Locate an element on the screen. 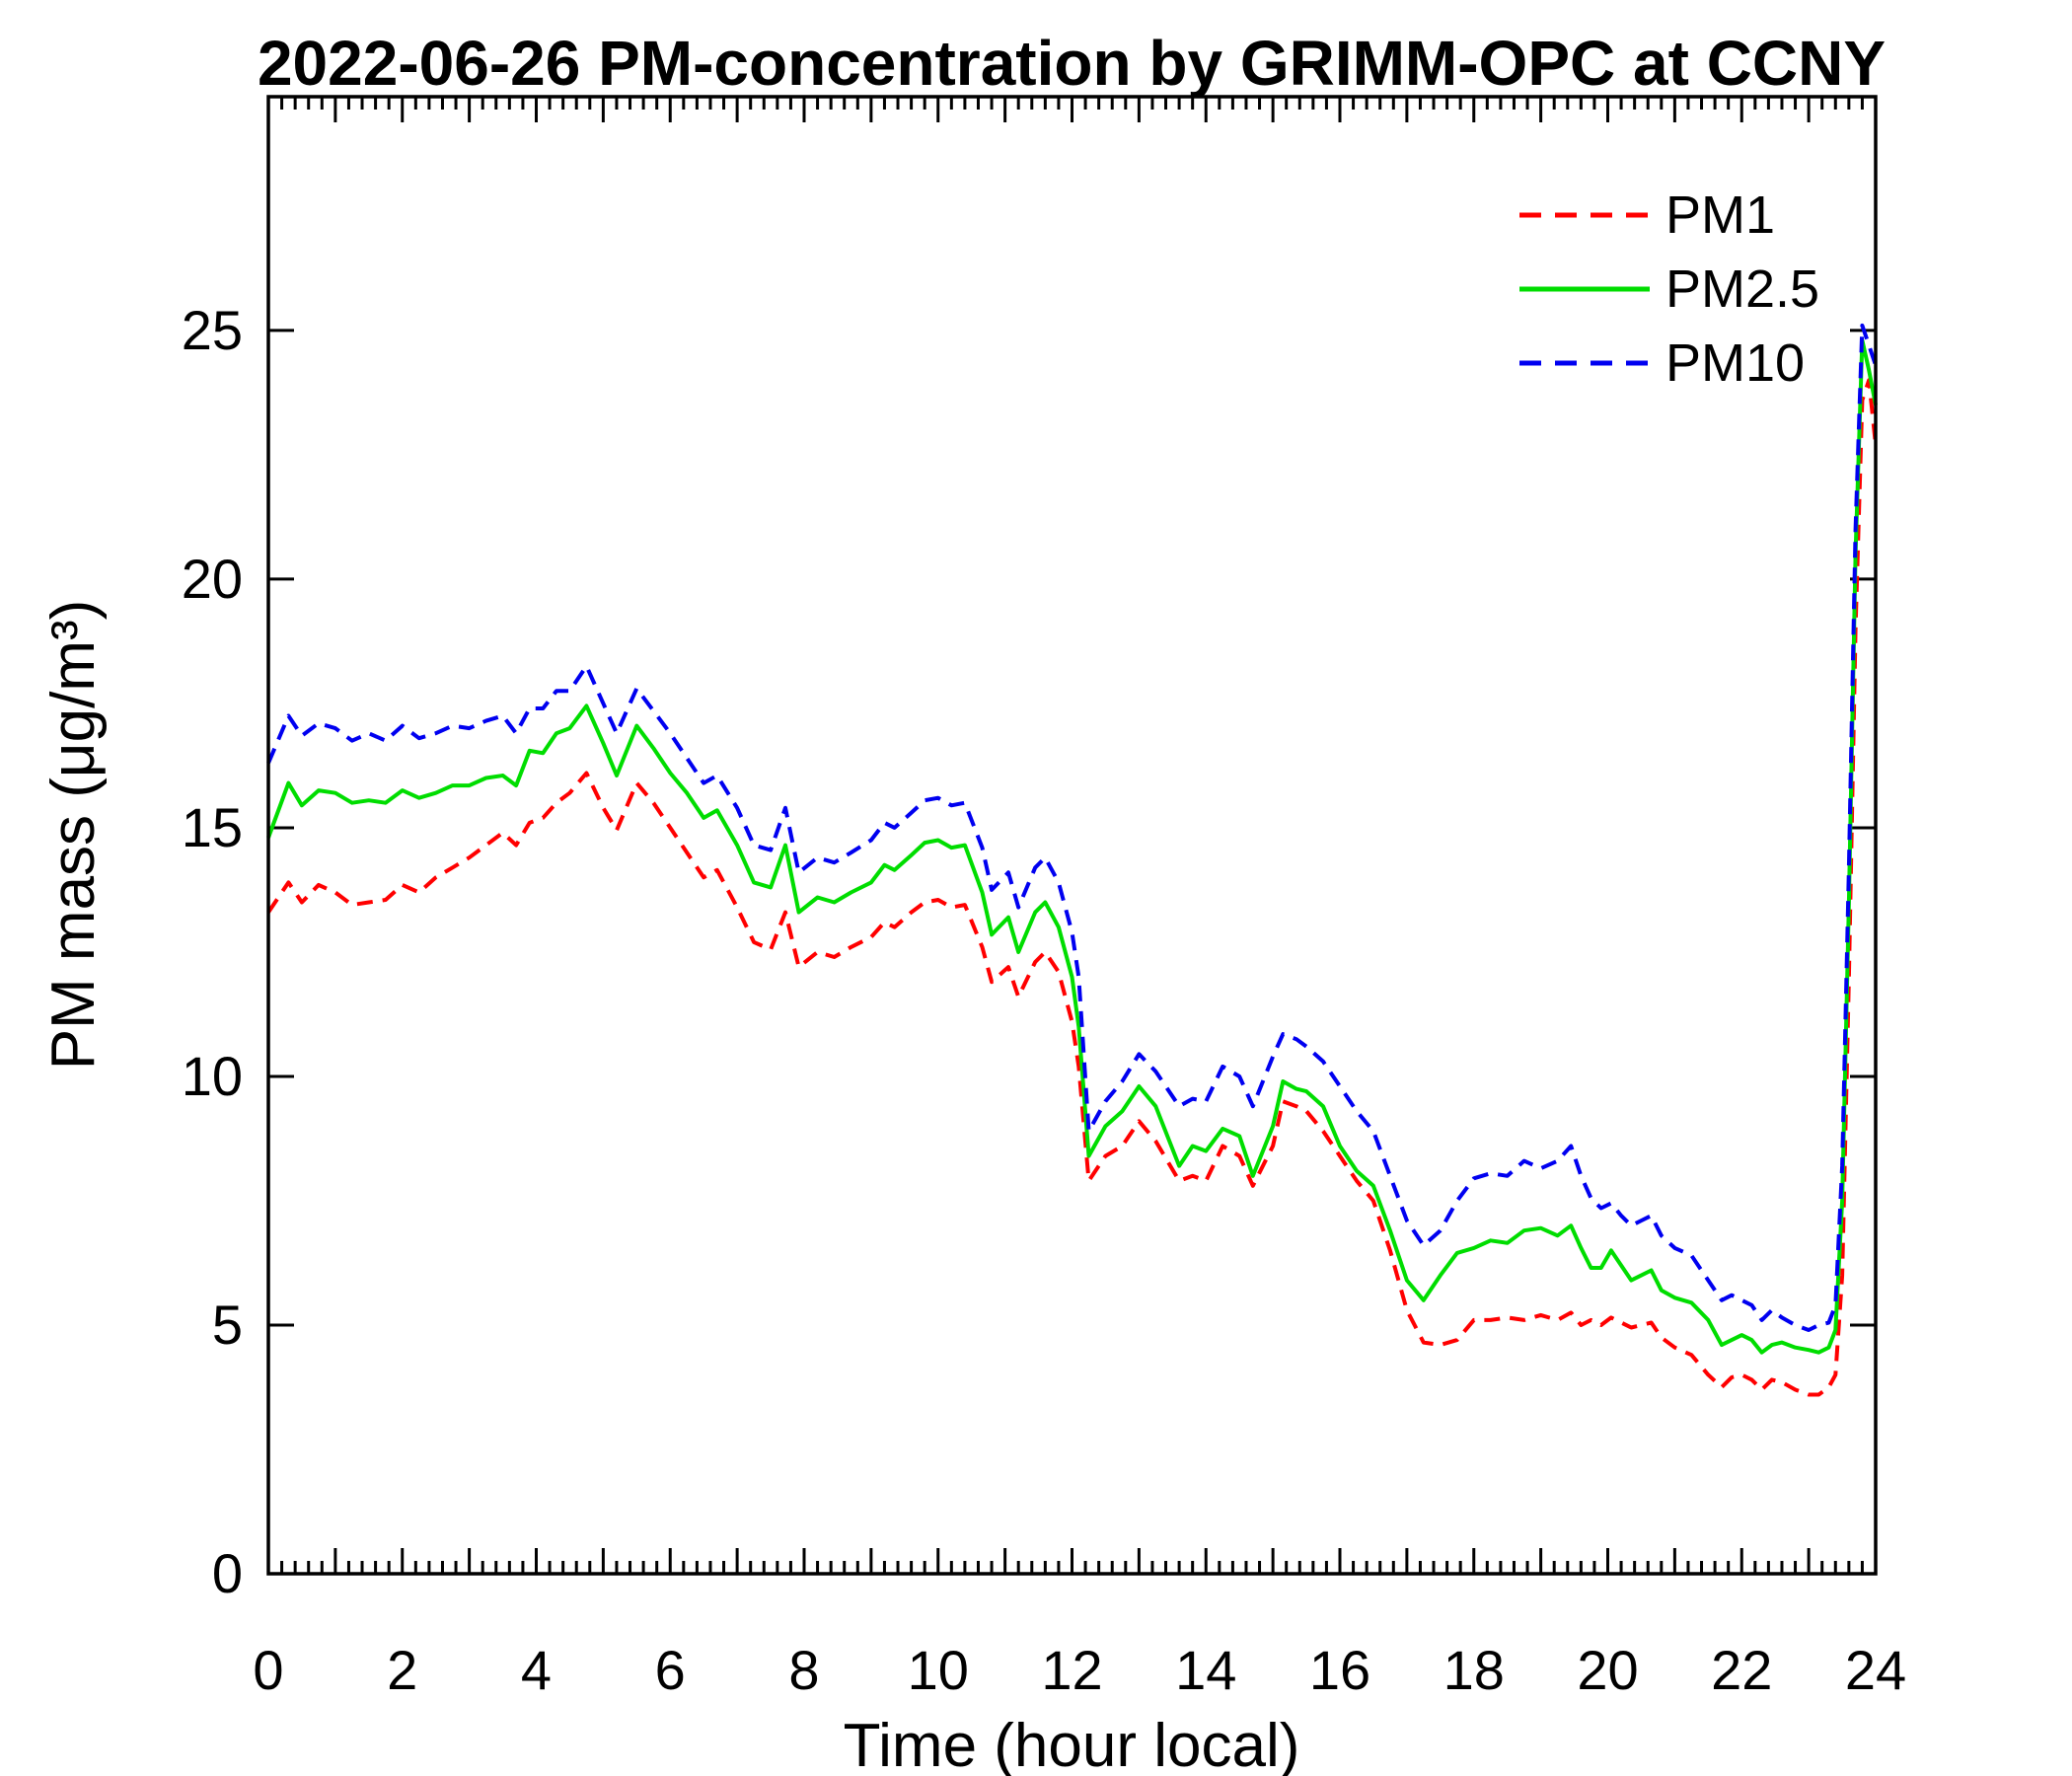 Image resolution: width=2072 pixels, height=1776 pixels. x-tick-label: 12 is located at coordinates (1071, 1670).